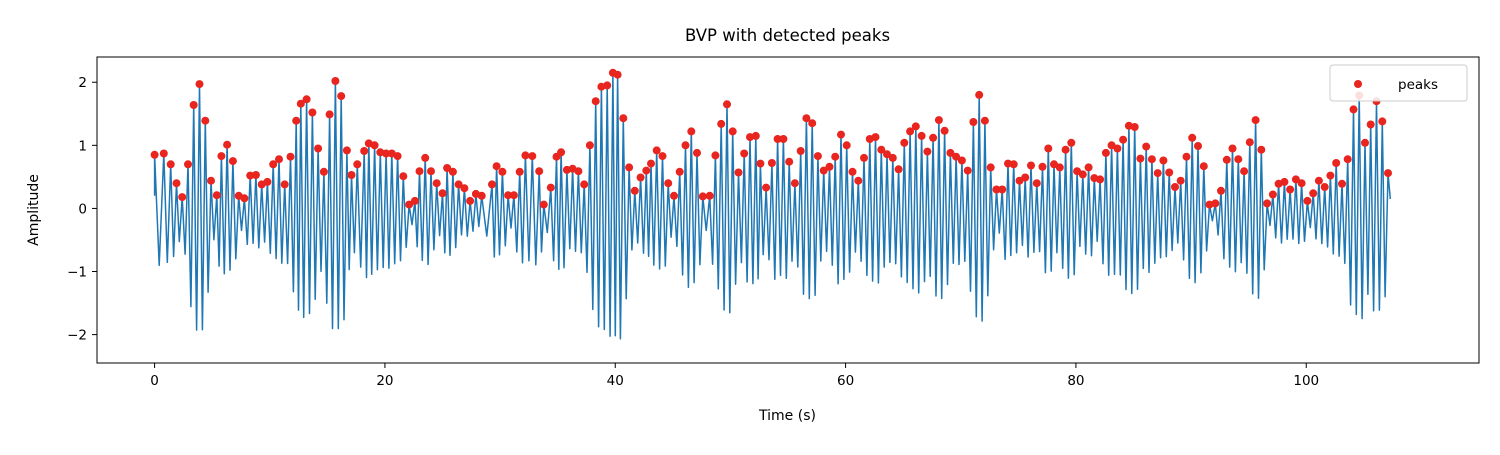  What do you see at coordinates (1358, 84) in the screenshot?
I see `legend-marker-peaks` at bounding box center [1358, 84].